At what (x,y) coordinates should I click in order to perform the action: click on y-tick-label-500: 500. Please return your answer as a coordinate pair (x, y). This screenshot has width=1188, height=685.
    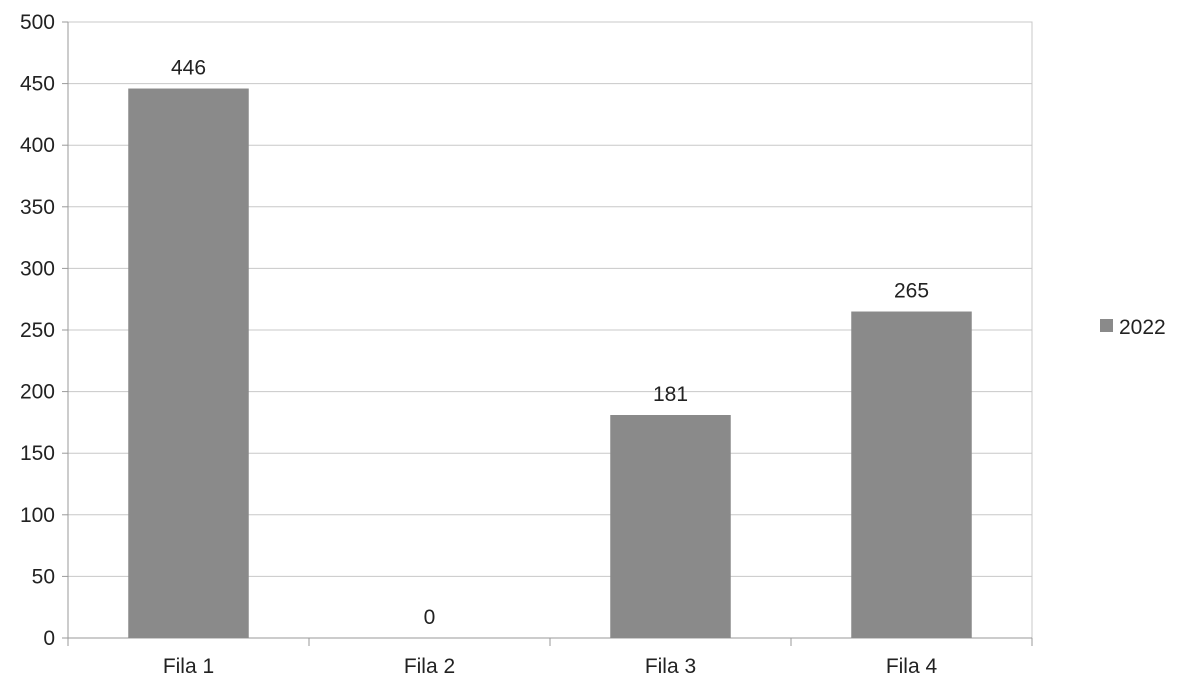
    Looking at the image, I should click on (37, 22).